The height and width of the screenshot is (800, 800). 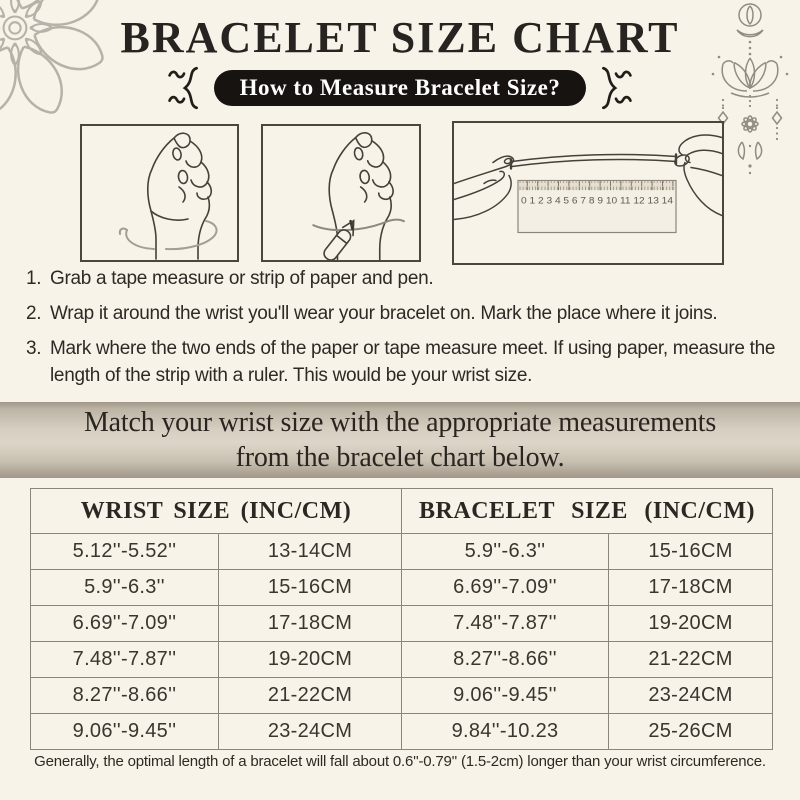 I want to click on bracelet-cm: 21-22CM, so click(x=690, y=659).